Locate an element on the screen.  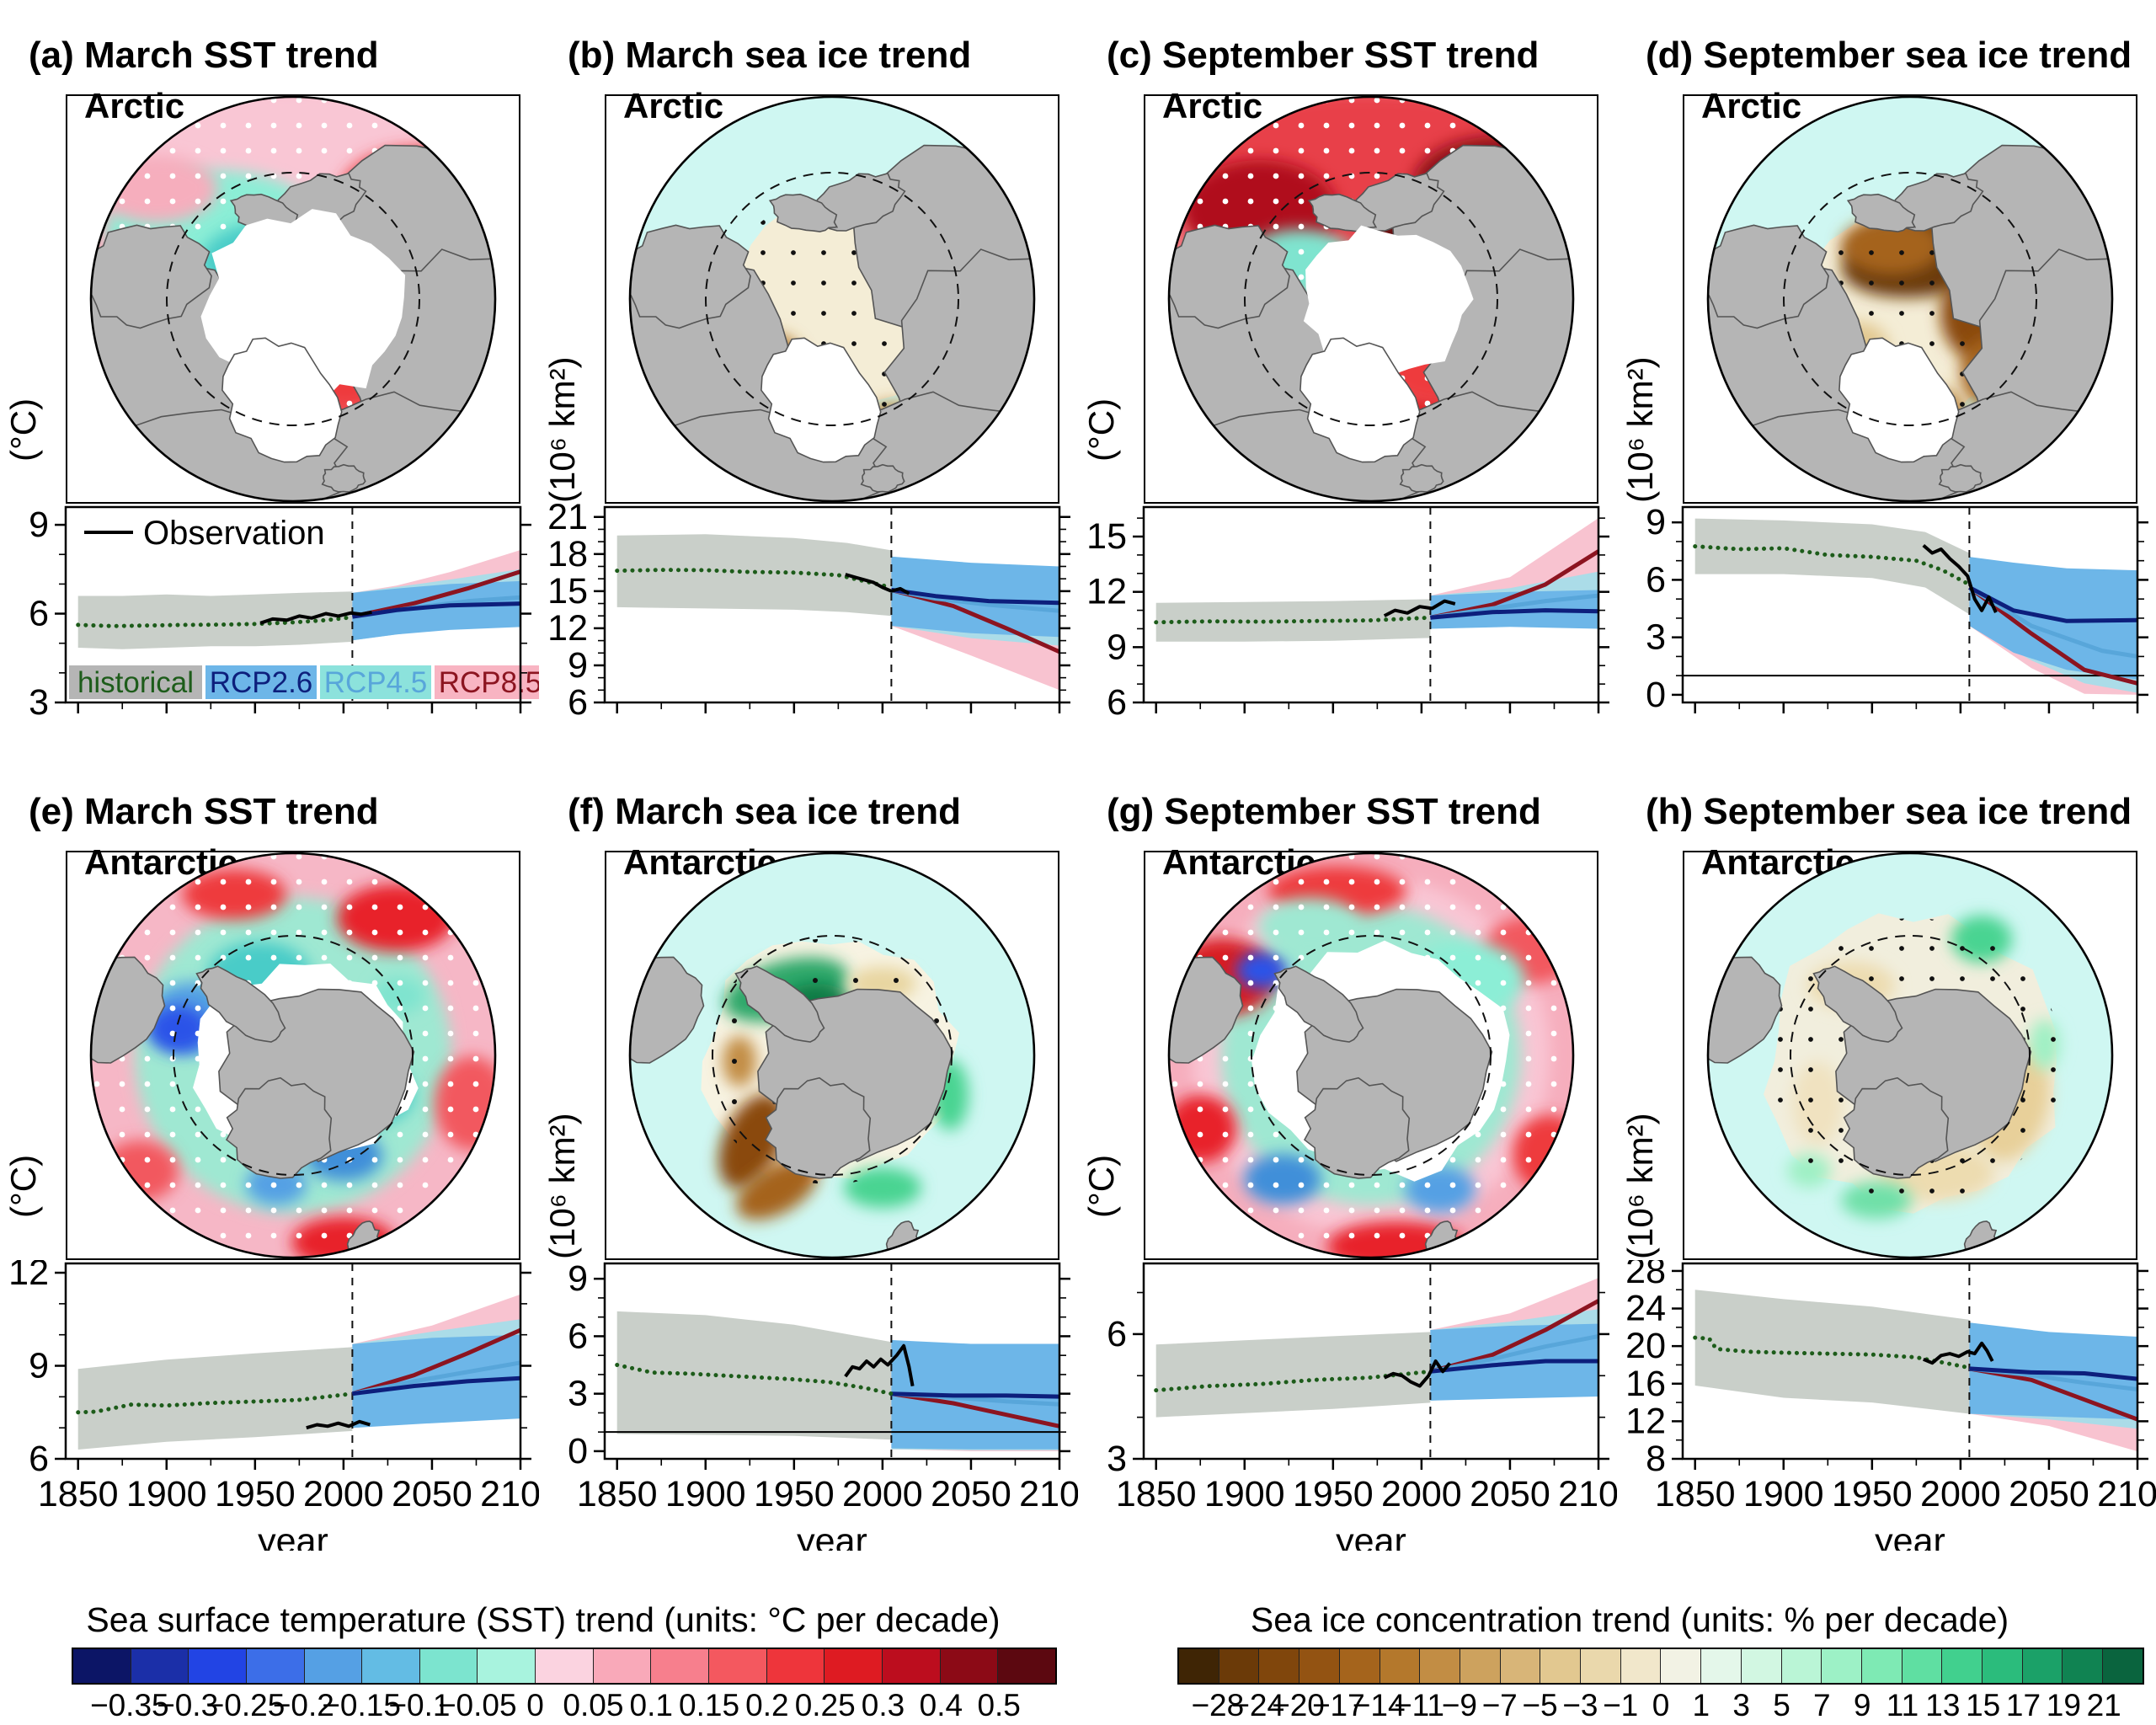
colorbar-tick-label: −3 is located at coordinates (1580, 1705).